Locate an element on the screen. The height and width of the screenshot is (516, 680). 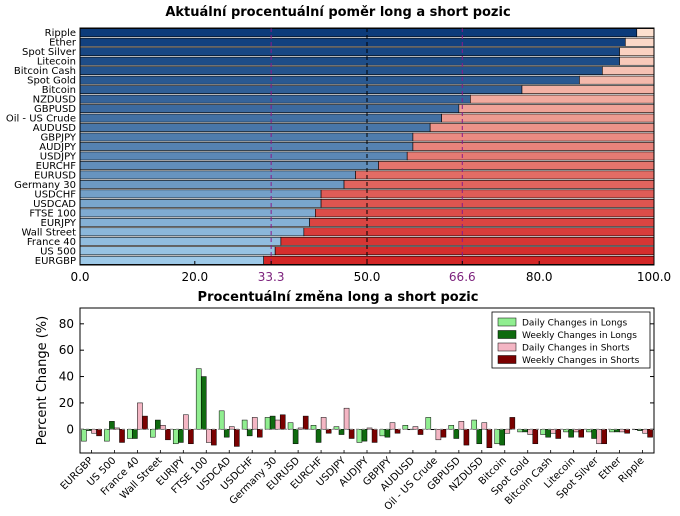
long-bar-usdchf is located at coordinates (200, 194).